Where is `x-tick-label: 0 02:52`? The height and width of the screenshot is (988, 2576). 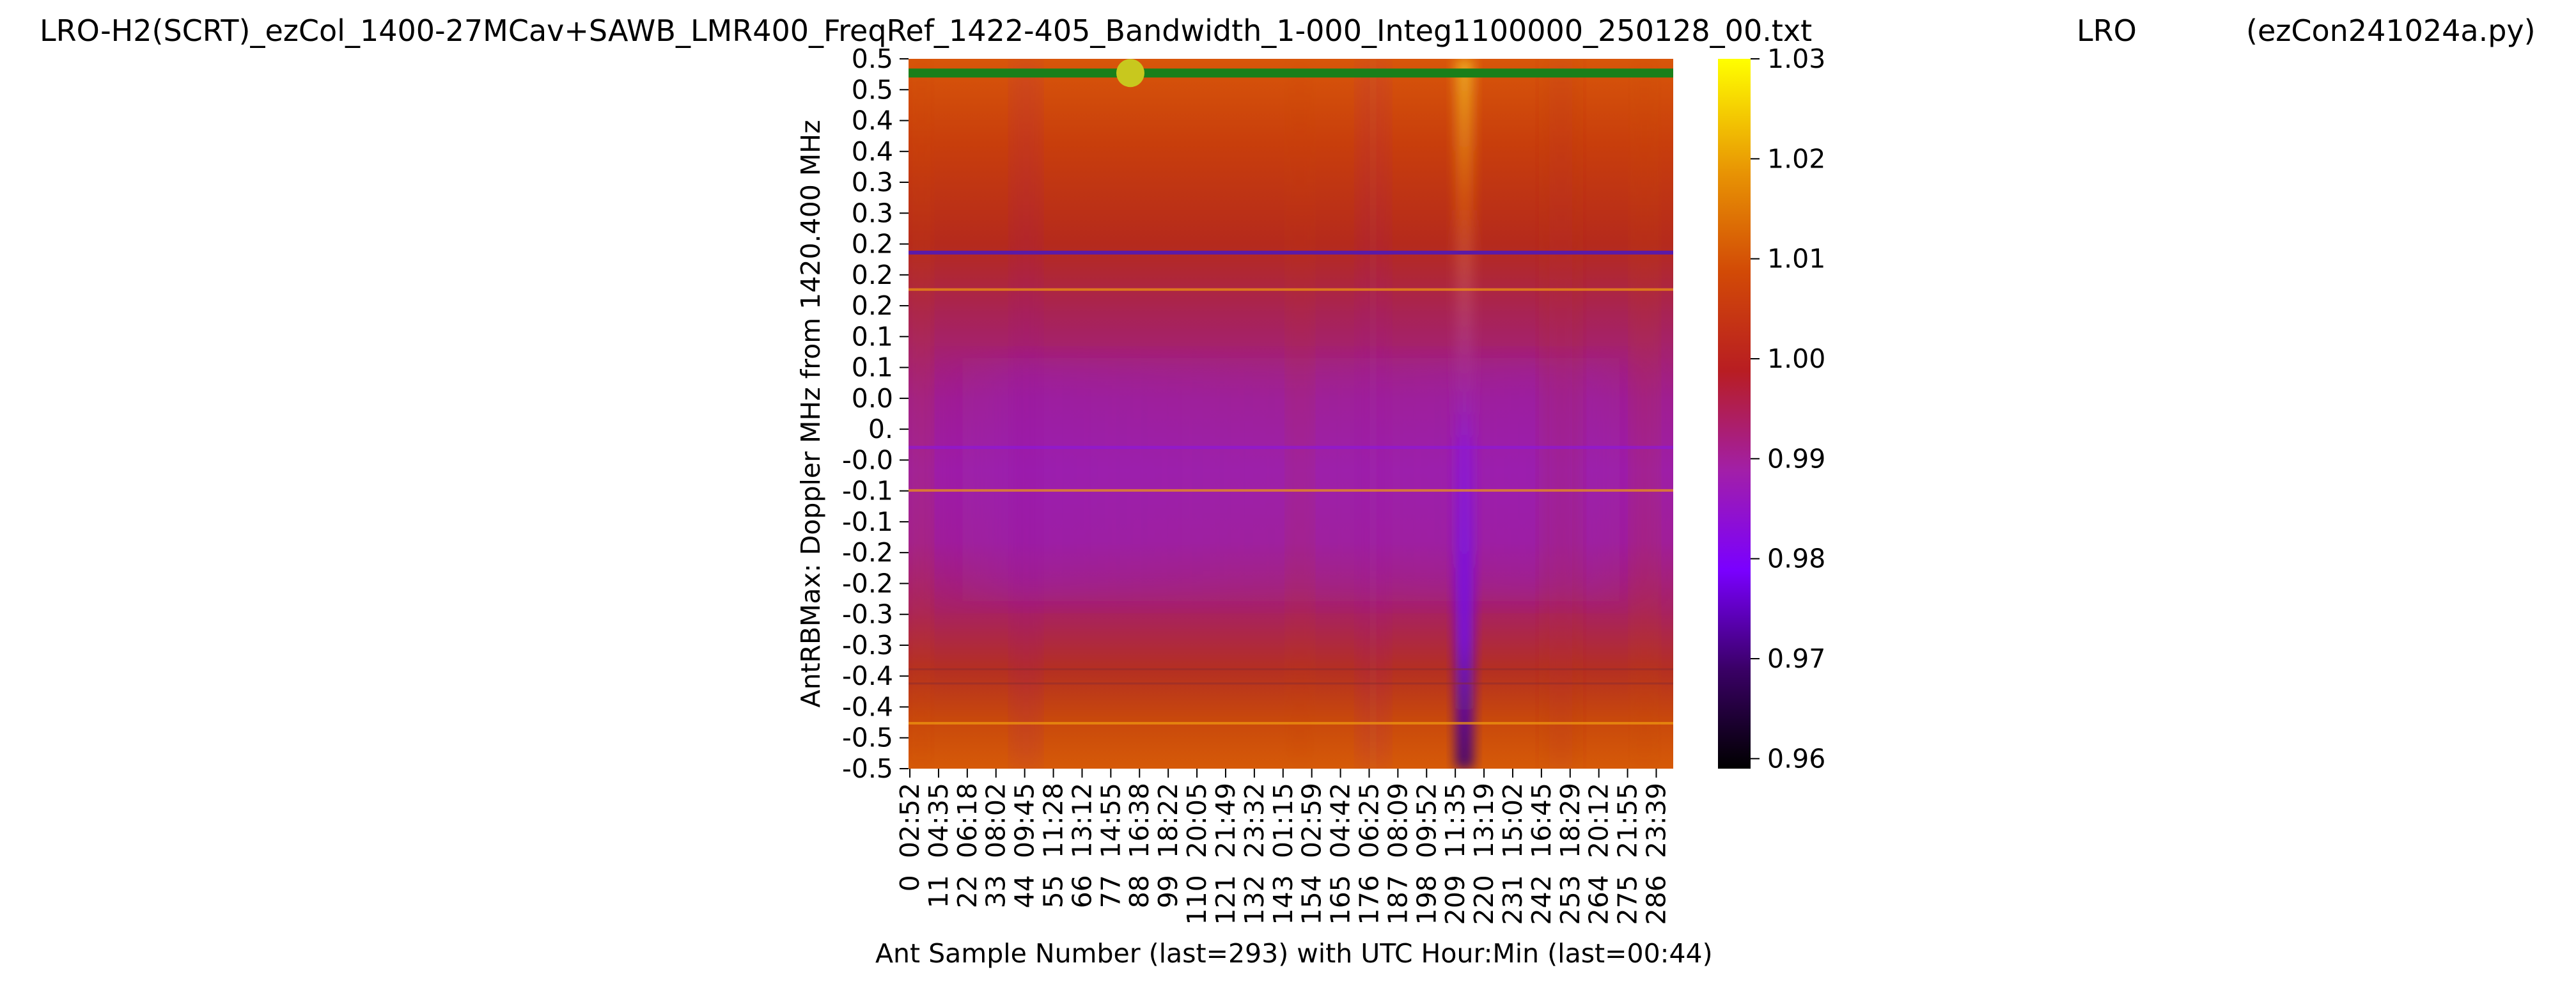 x-tick-label: 0 02:52 is located at coordinates (909, 837).